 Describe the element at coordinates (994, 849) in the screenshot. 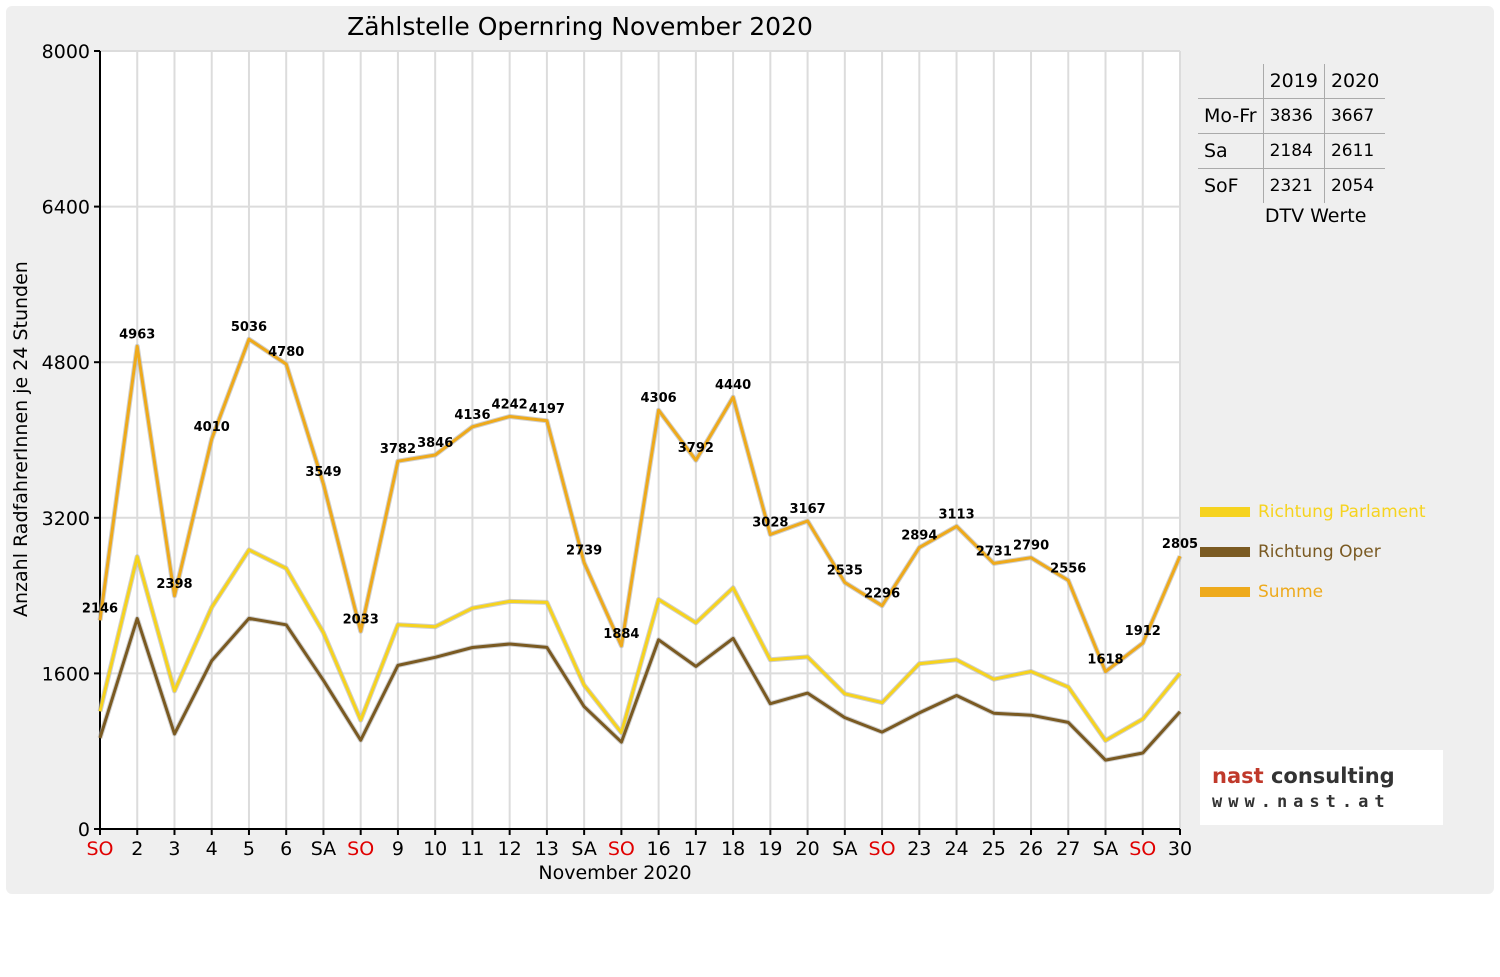

I see `x-tick-label: 25` at that location.